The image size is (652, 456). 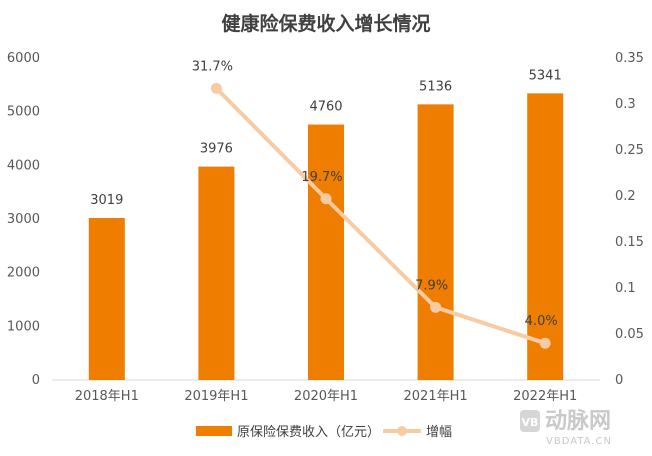 I want to click on watermark-sub: VBDATA.CN, so click(x=579, y=441).